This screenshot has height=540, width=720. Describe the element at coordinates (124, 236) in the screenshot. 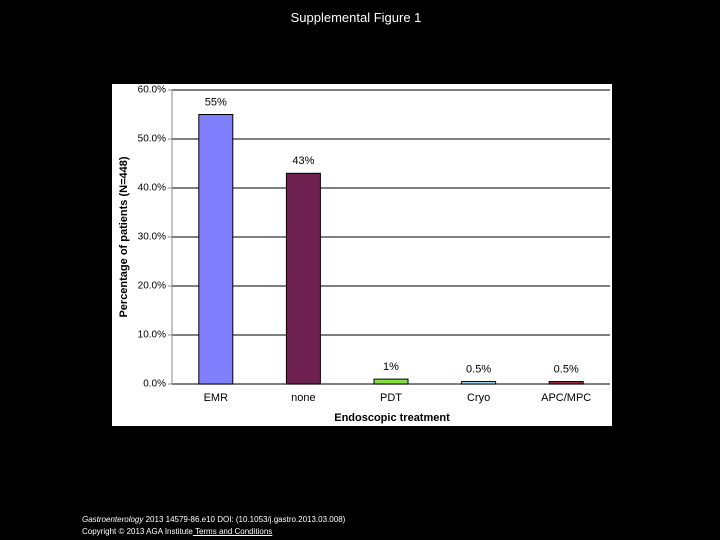

I see `y-axis-label: Percentage of patients (N=448)` at that location.